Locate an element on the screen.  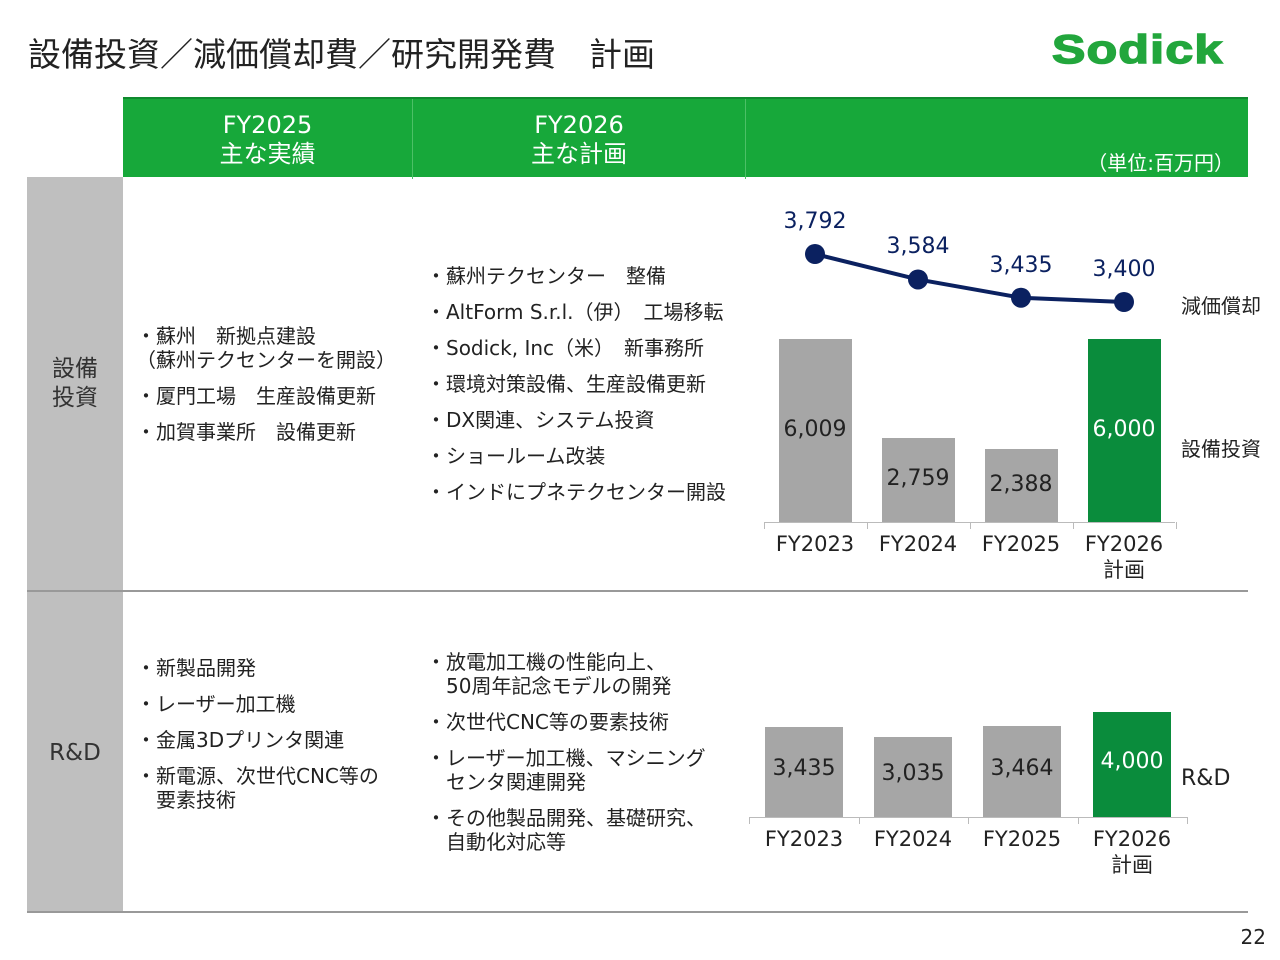
table-header: FY2025 主な実績 FY2026 主な計画 （単位:百万円） is located at coordinates (685, 138).